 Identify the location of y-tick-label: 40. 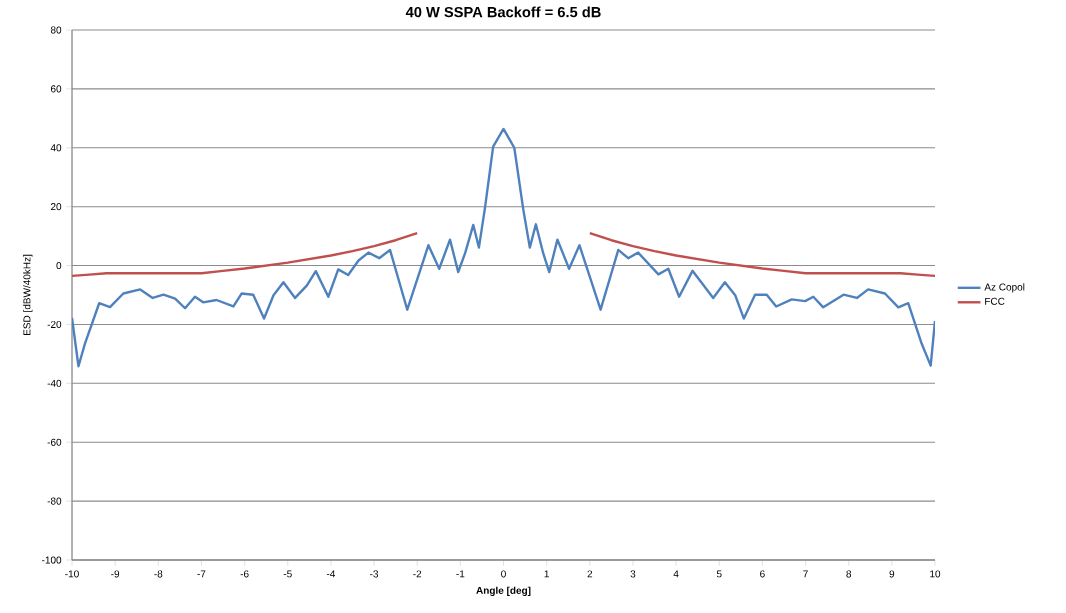
(56, 148).